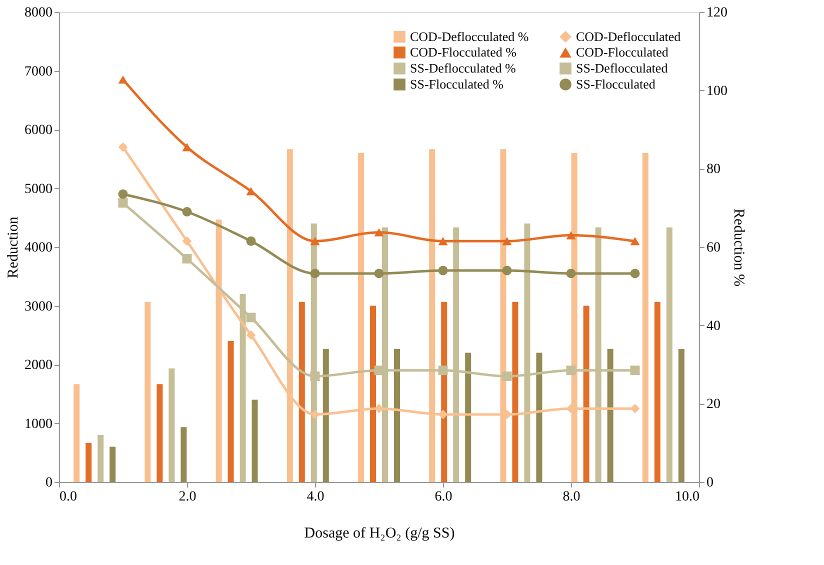  Describe the element at coordinates (622, 52) in the screenshot. I see `legend-label: COD-Flocculated` at that location.